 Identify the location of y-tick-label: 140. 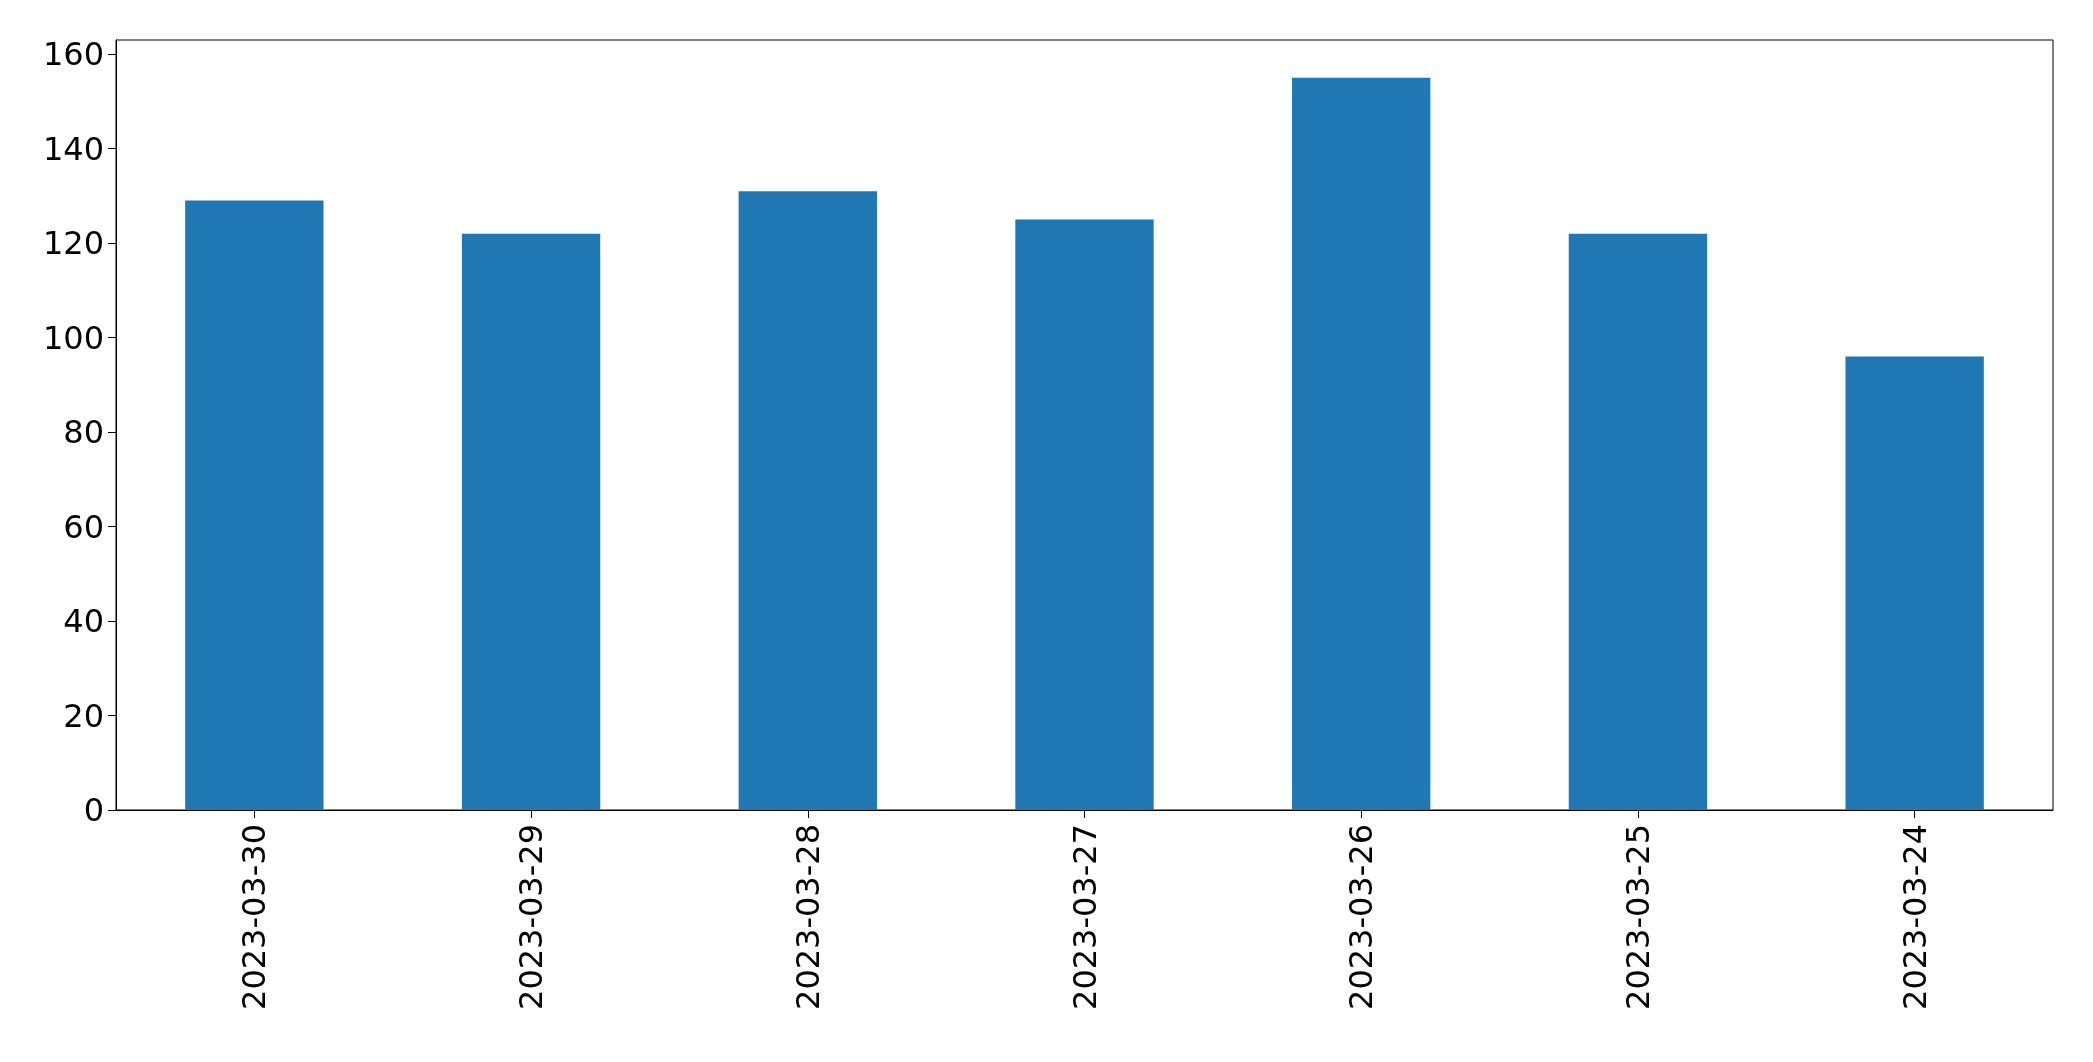
(73, 148).